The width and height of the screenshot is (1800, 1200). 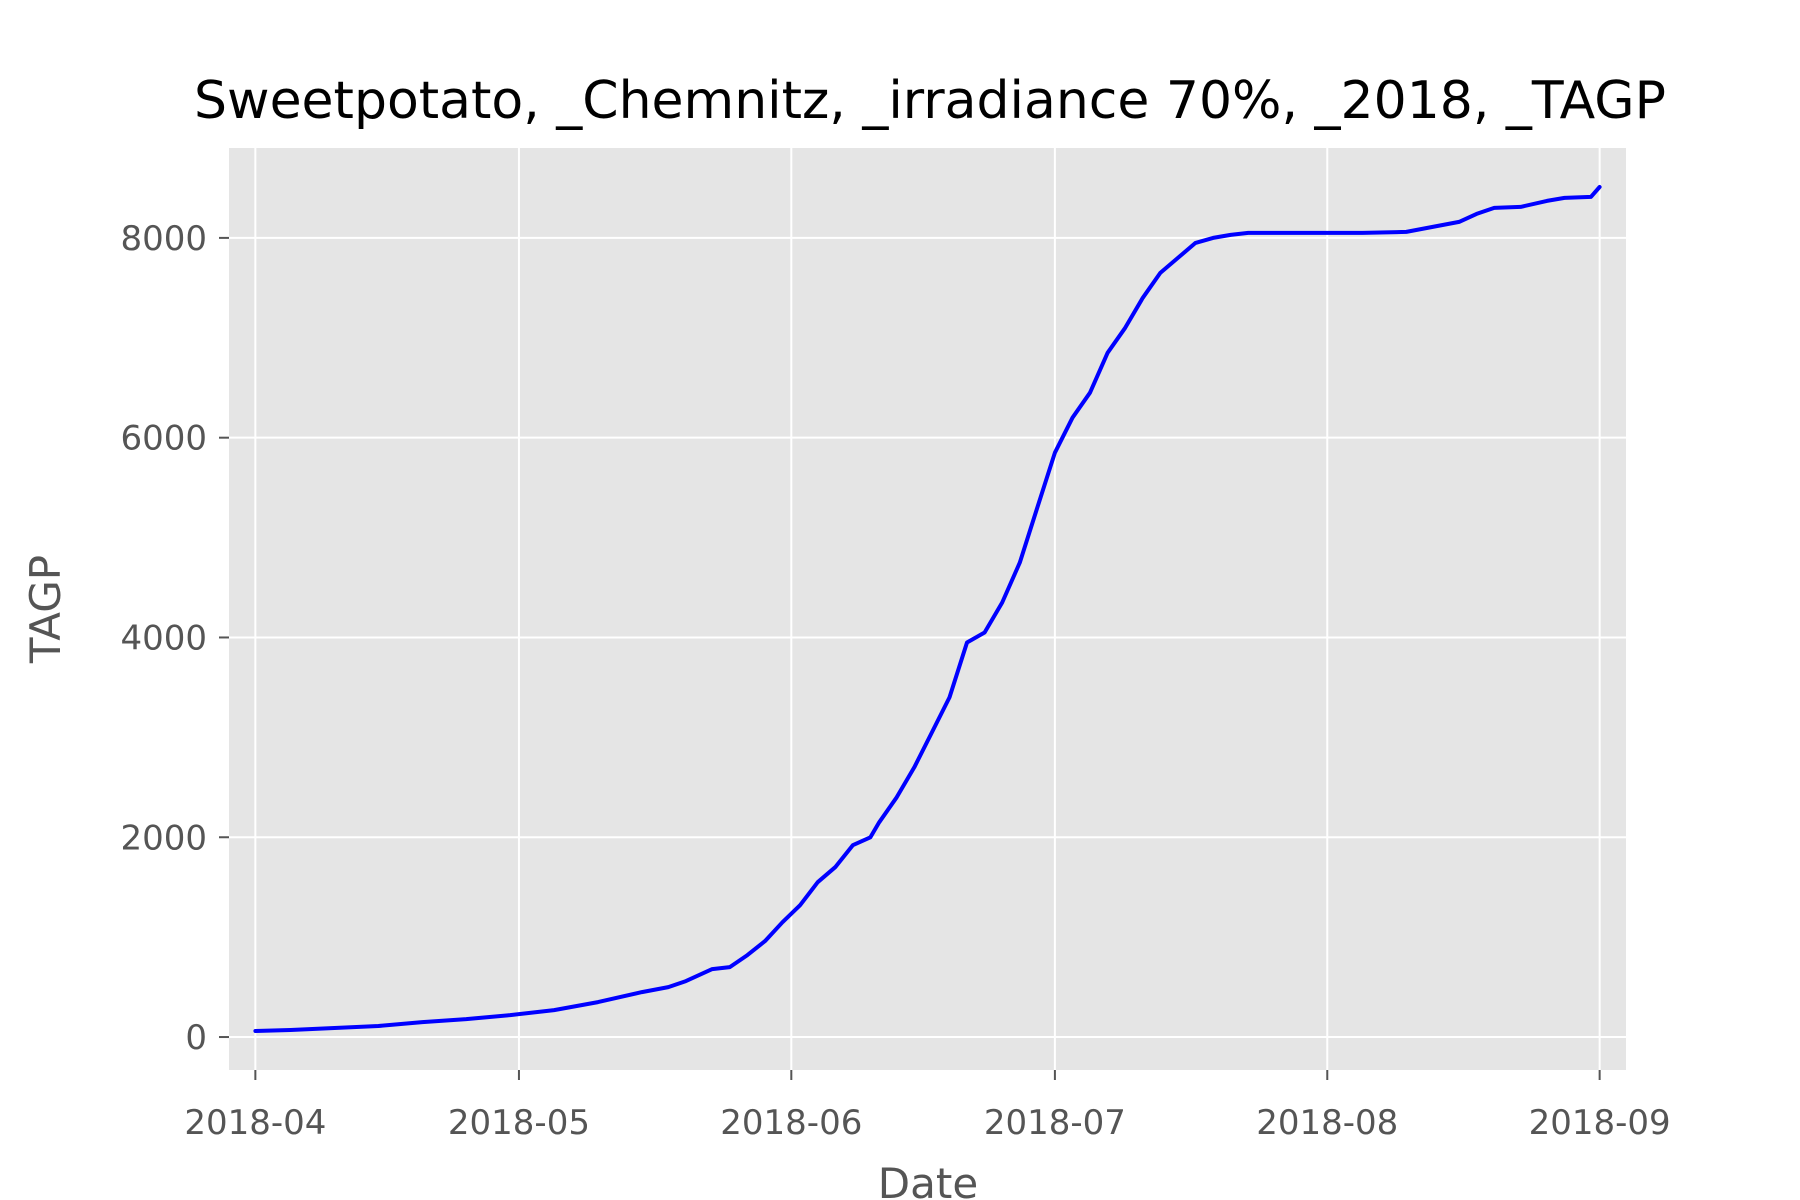 What do you see at coordinates (1327, 1123) in the screenshot?
I see `x-tick-label: 2018-08` at bounding box center [1327, 1123].